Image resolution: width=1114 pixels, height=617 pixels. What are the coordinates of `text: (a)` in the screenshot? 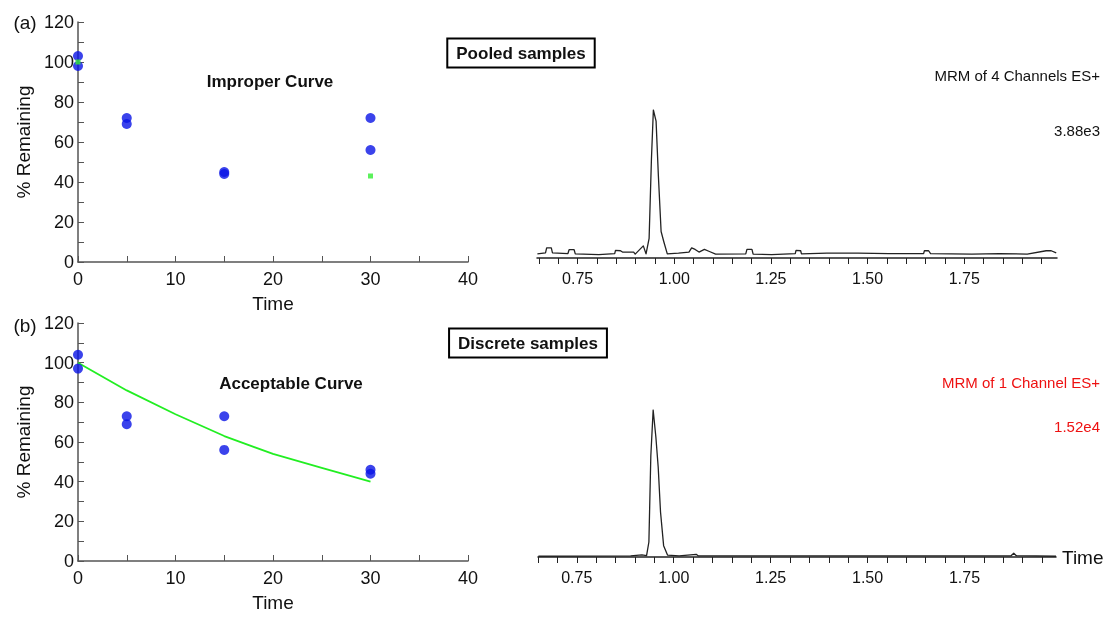 It's located at (25, 22).